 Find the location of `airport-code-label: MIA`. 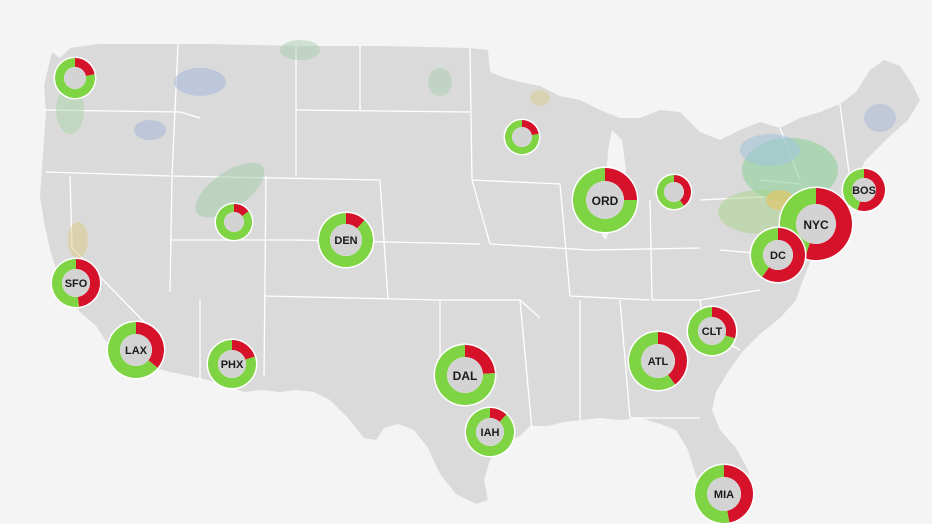

airport-code-label: MIA is located at coordinates (724, 495).